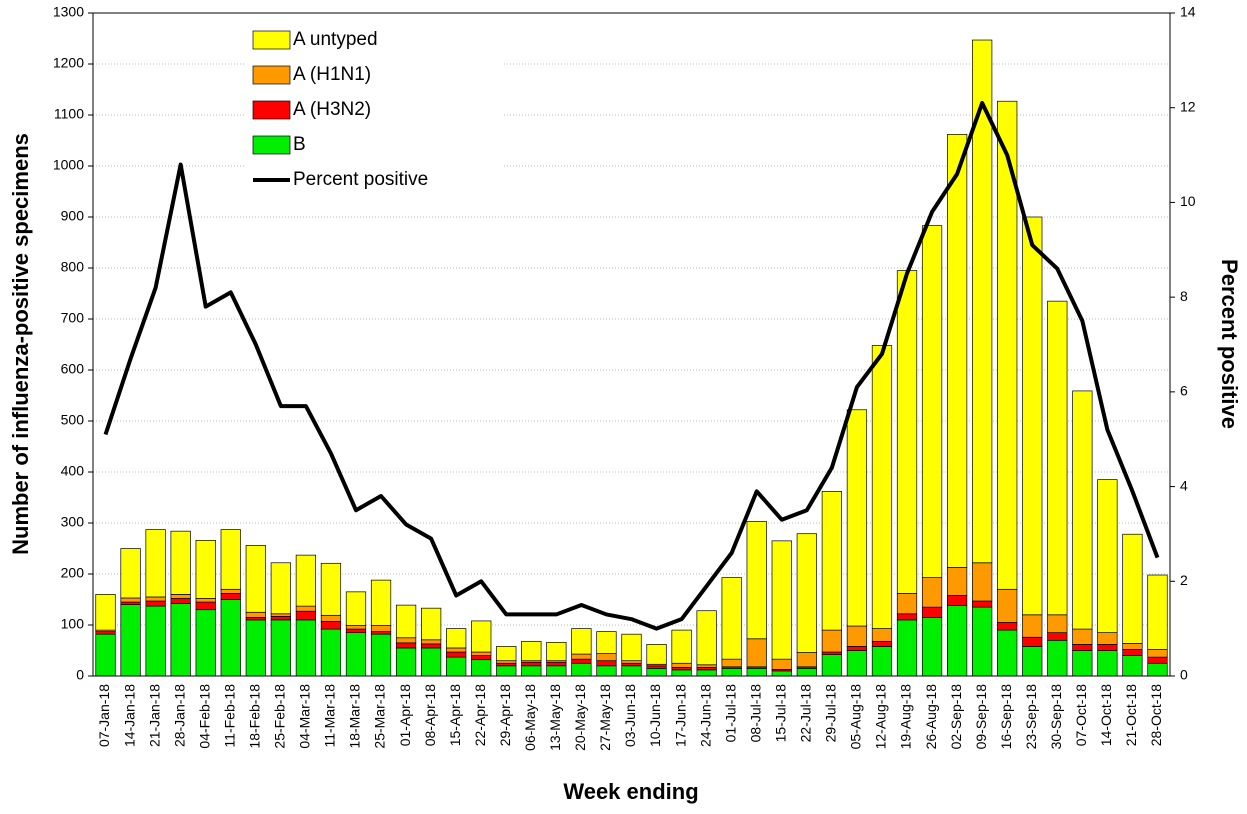 Image resolution: width=1247 pixels, height=814 pixels. What do you see at coordinates (335, 39) in the screenshot?
I see `legend-label: A untyped` at bounding box center [335, 39].